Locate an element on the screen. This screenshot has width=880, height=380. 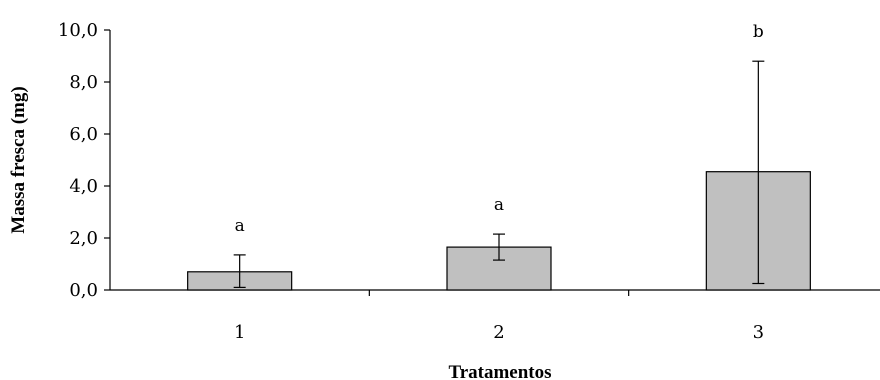
bar is located at coordinates (499, 268).